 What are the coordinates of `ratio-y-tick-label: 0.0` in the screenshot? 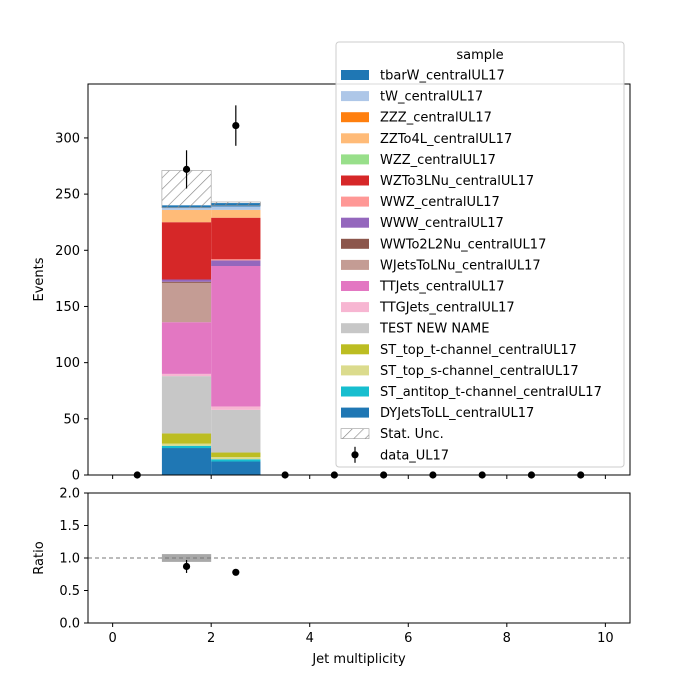 It's located at (69, 624).